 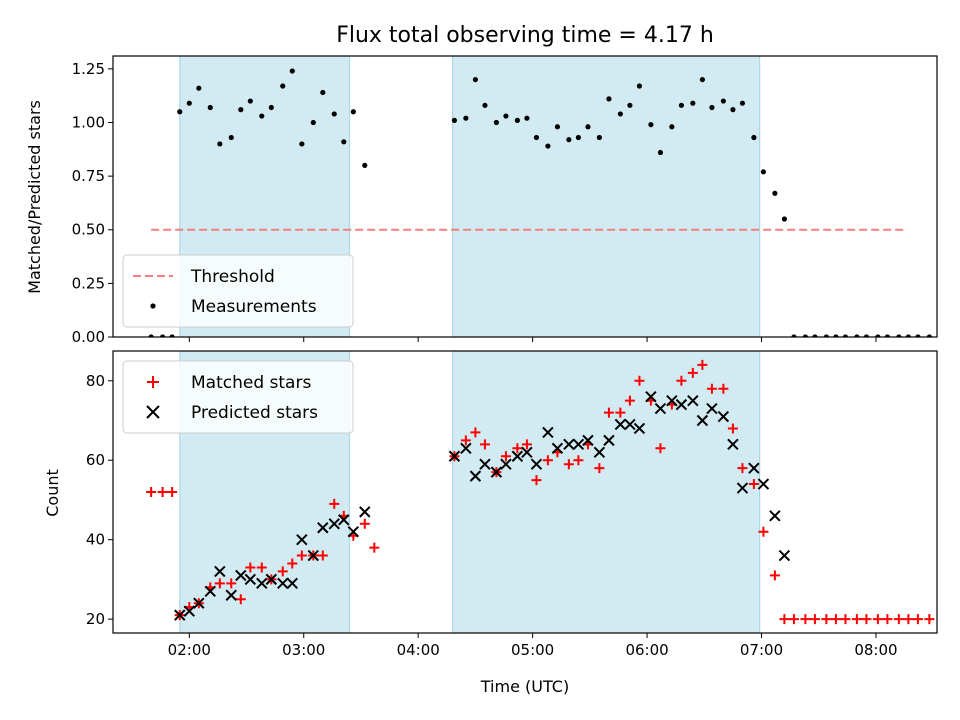 I want to click on legend: Matched stars Predicted stars, so click(x=238, y=397).